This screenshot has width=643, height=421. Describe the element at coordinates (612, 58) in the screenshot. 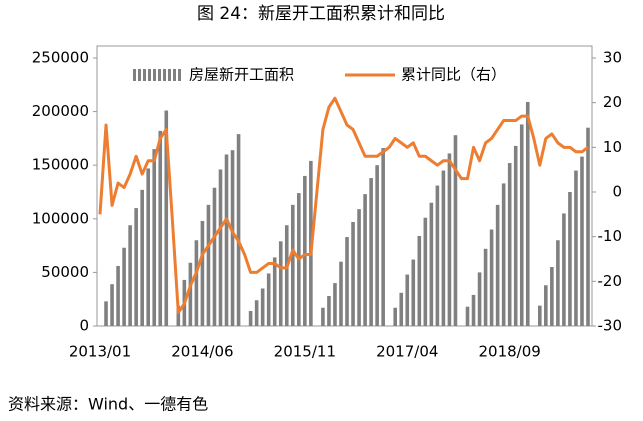

I see `y2-tick-label: 30` at that location.